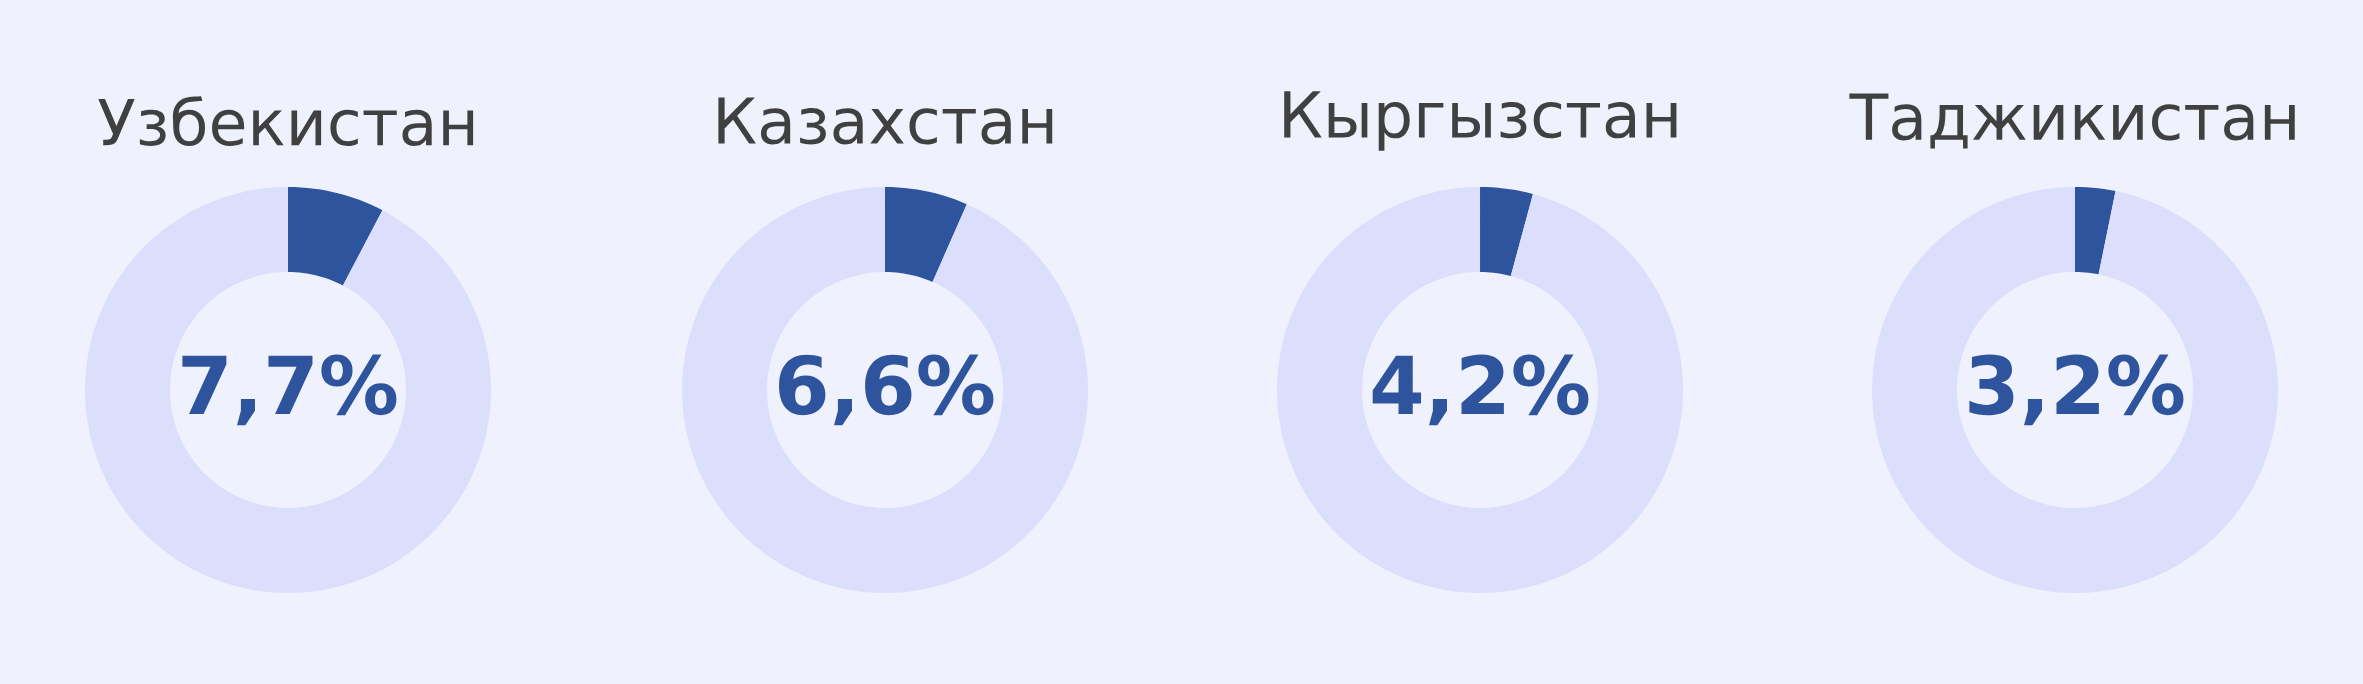  I want to click on text: 6,6%, so click(886, 390).